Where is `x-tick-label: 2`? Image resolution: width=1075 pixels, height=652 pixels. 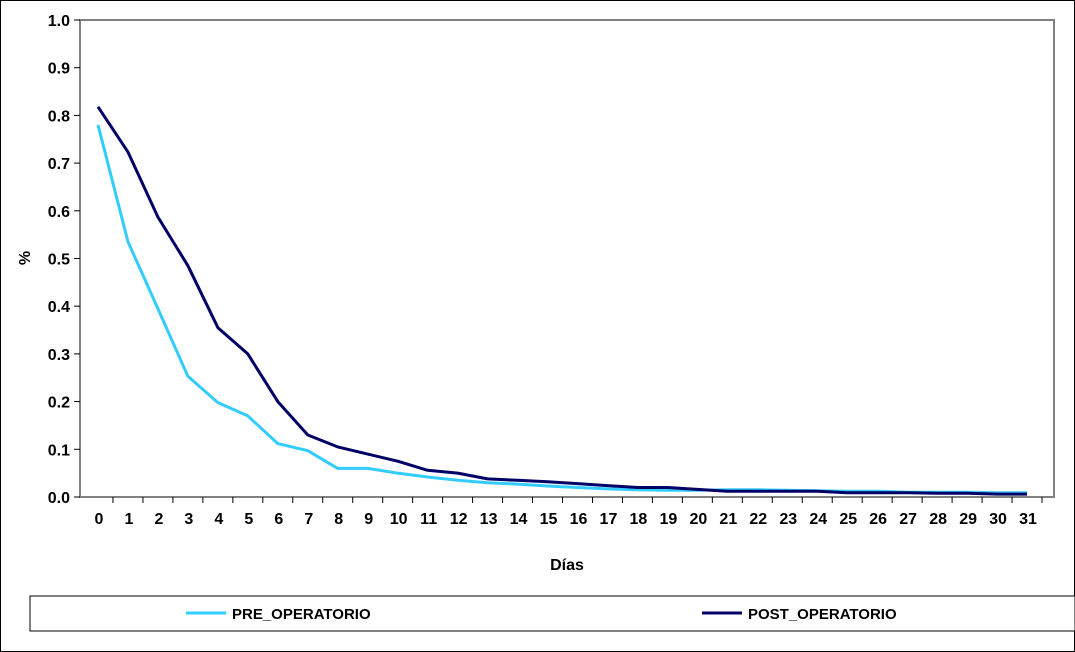 x-tick-label: 2 is located at coordinates (158, 519).